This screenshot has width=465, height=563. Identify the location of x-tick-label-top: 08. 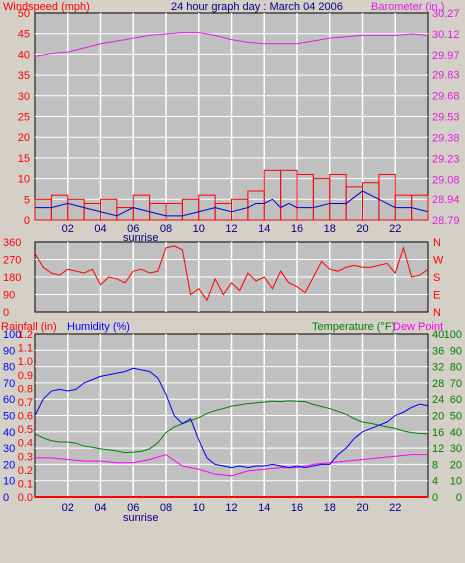
(166, 229).